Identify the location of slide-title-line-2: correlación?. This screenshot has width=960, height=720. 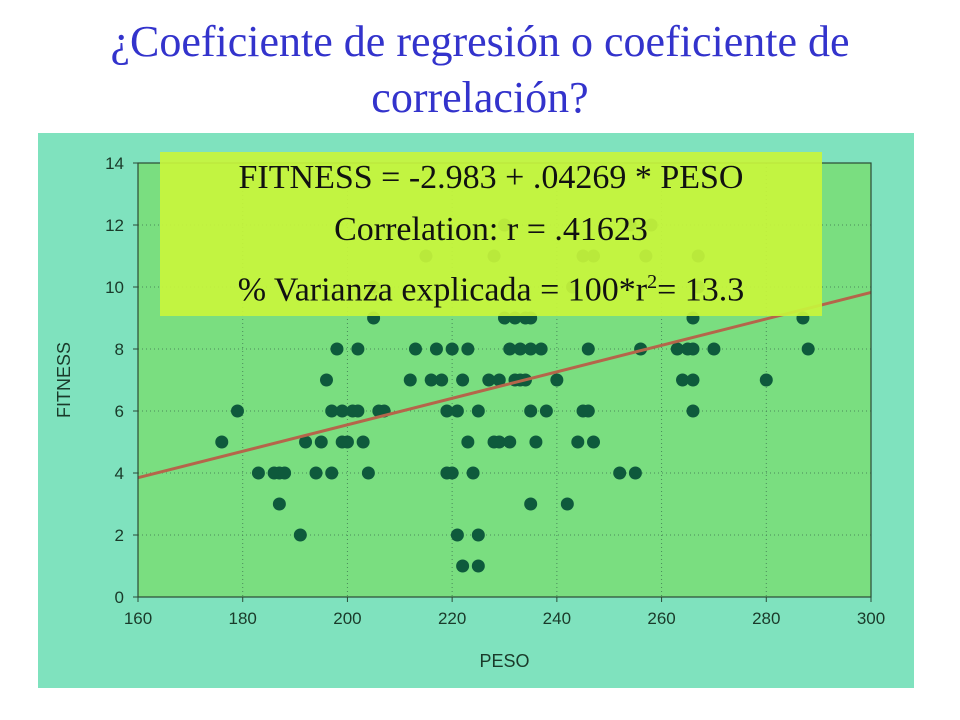
(480, 97).